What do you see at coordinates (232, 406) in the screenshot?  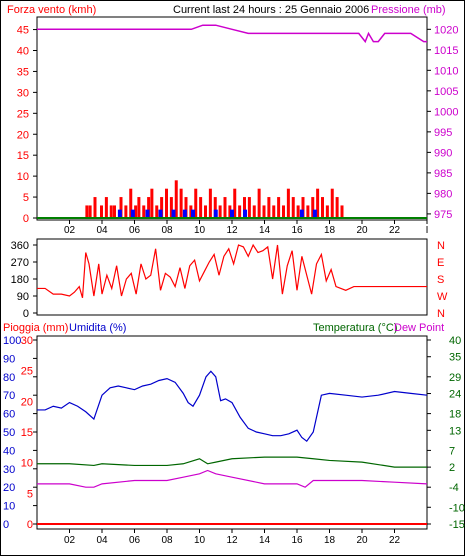 I see `humidity-line` at bounding box center [232, 406].